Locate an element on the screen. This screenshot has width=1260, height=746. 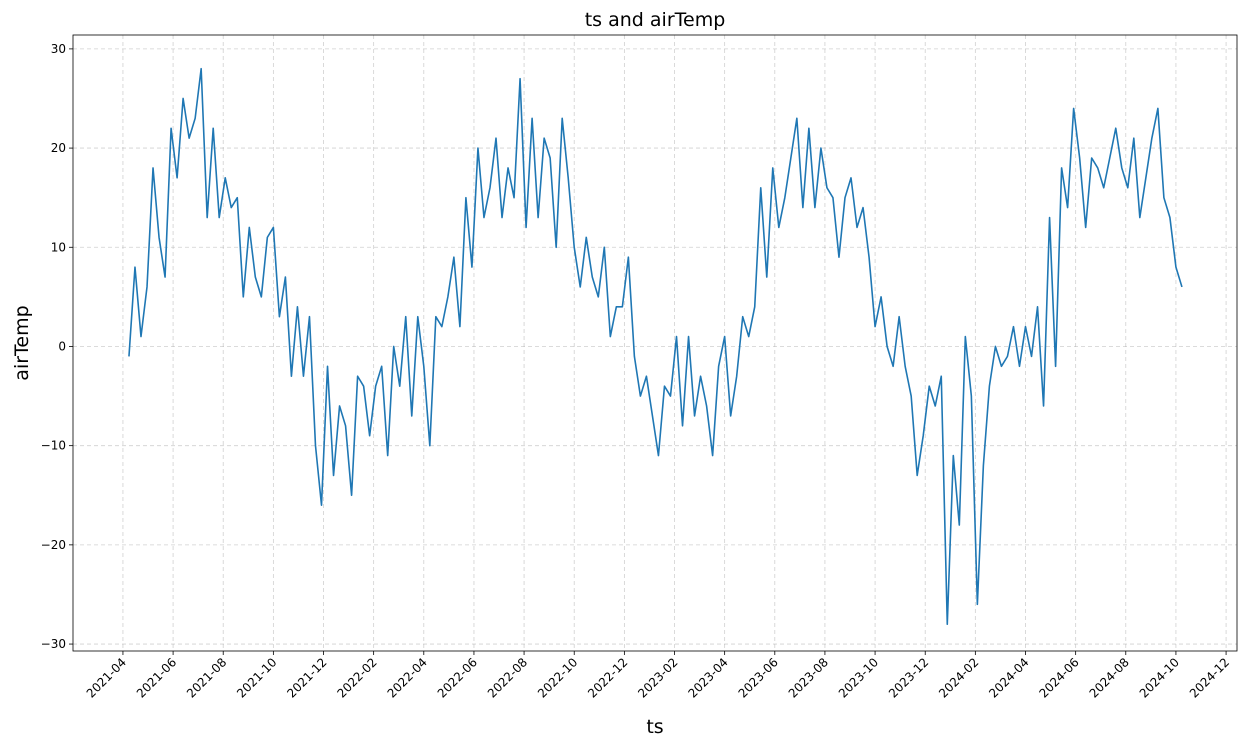
y-axis-label: airTemp is located at coordinates (22, 342).